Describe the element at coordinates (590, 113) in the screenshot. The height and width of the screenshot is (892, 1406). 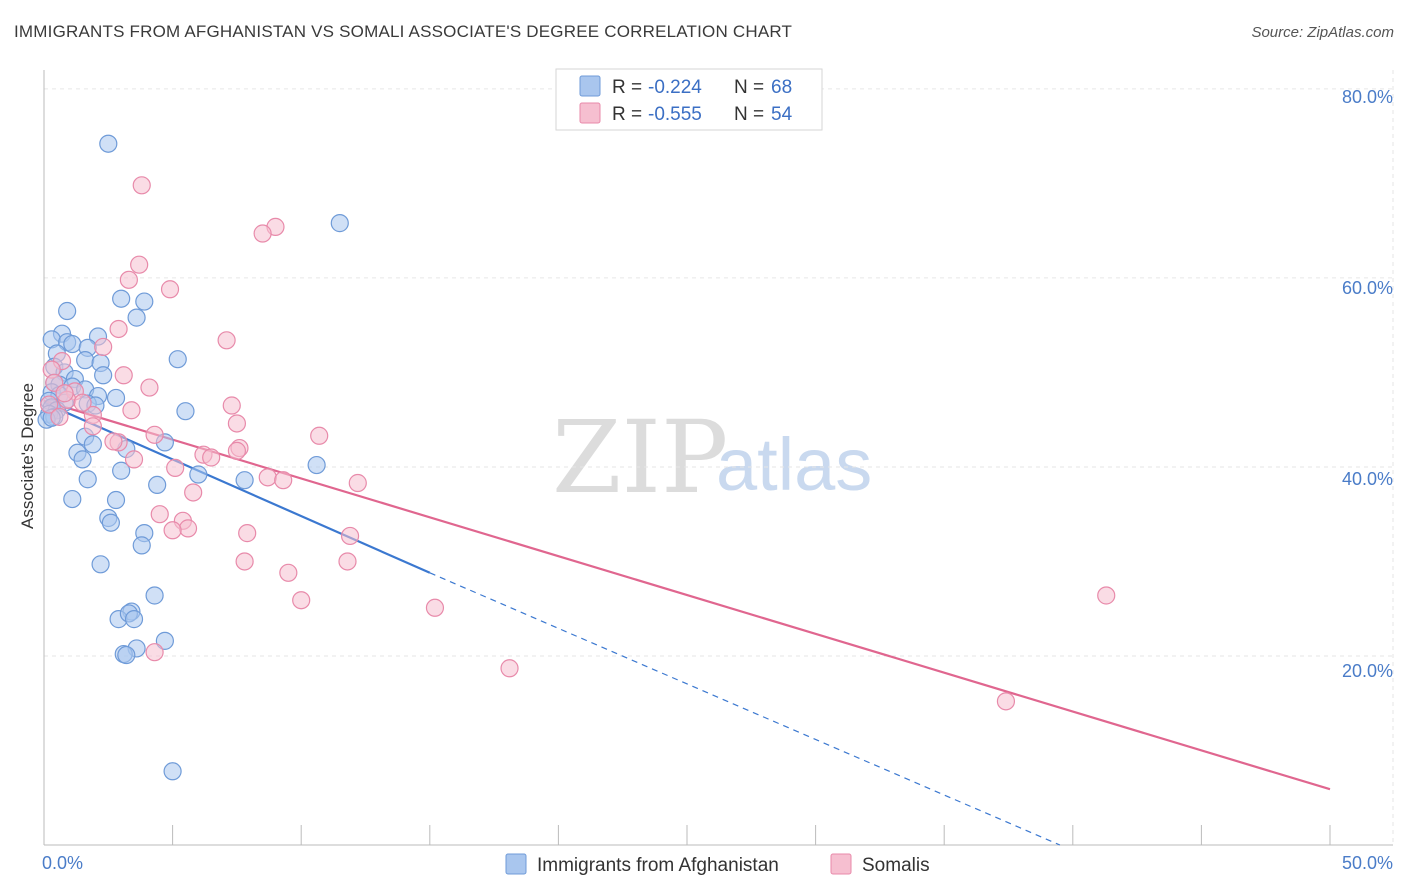
I see `stats-swatch-somalis` at that location.